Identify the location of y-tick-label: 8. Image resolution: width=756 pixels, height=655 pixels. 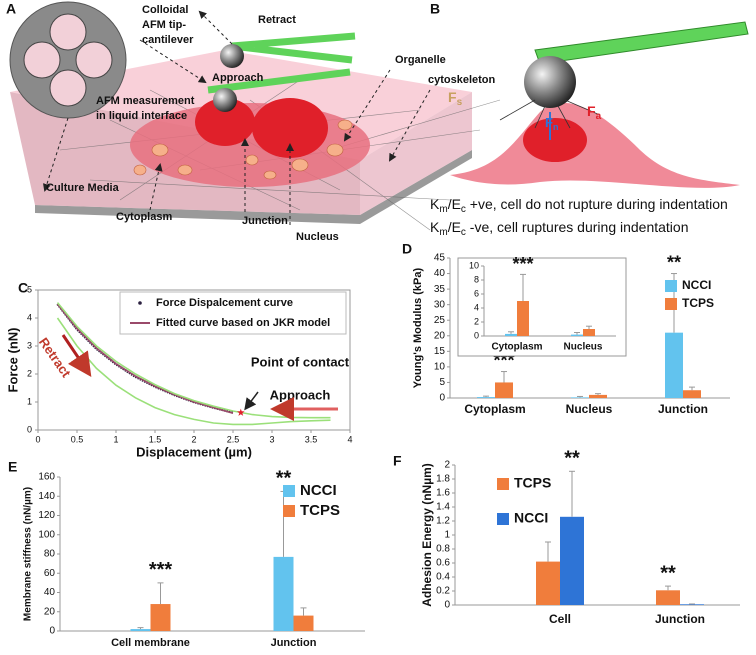
(476, 279).